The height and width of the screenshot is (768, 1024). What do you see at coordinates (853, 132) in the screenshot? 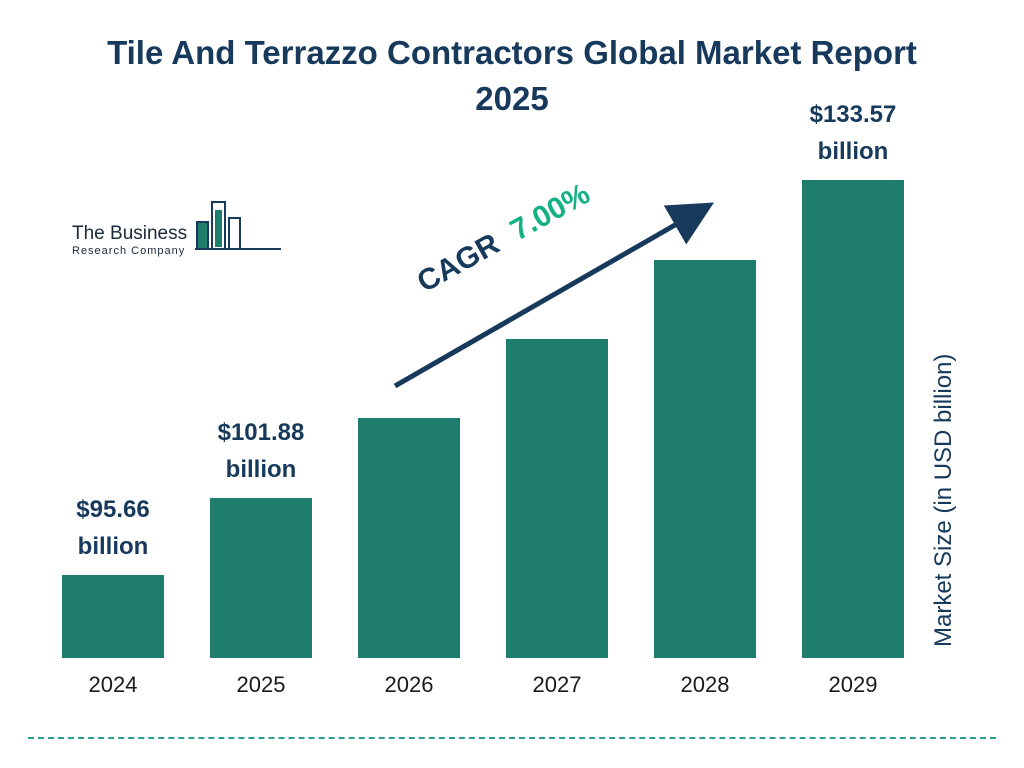
I see `bar-value-label-2029: $133.57 billion` at bounding box center [853, 132].